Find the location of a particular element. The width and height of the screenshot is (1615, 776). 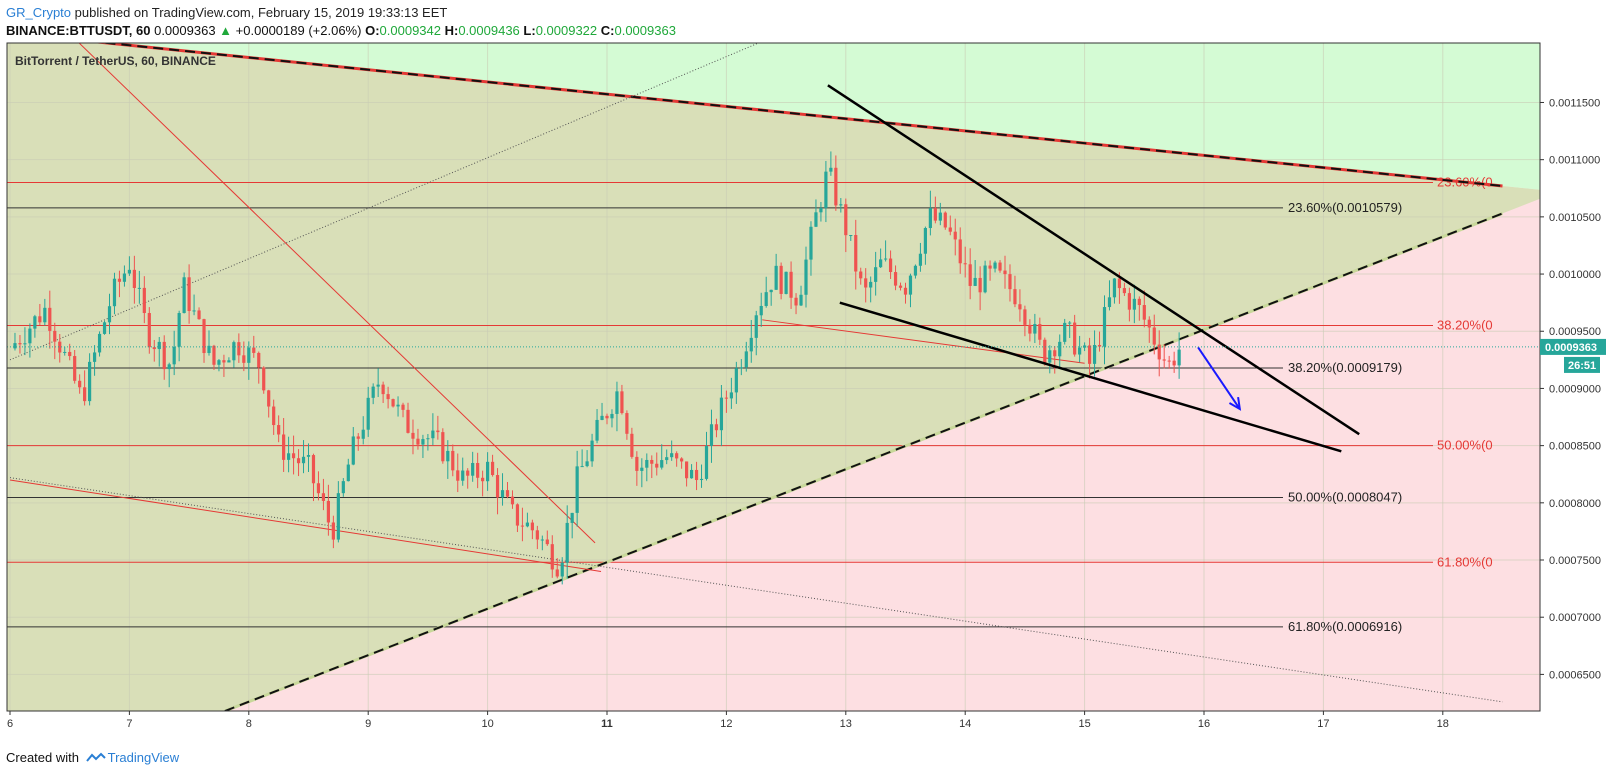

author-name: GR_Crypto is located at coordinates (39, 12).